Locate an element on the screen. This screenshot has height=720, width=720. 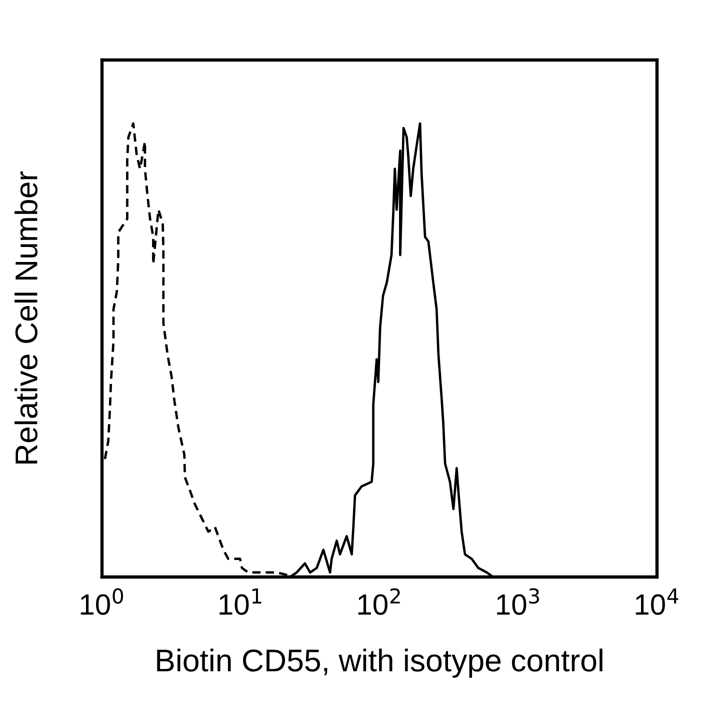
x-tick-label: 10$^{0}$ is located at coordinates (102, 601).